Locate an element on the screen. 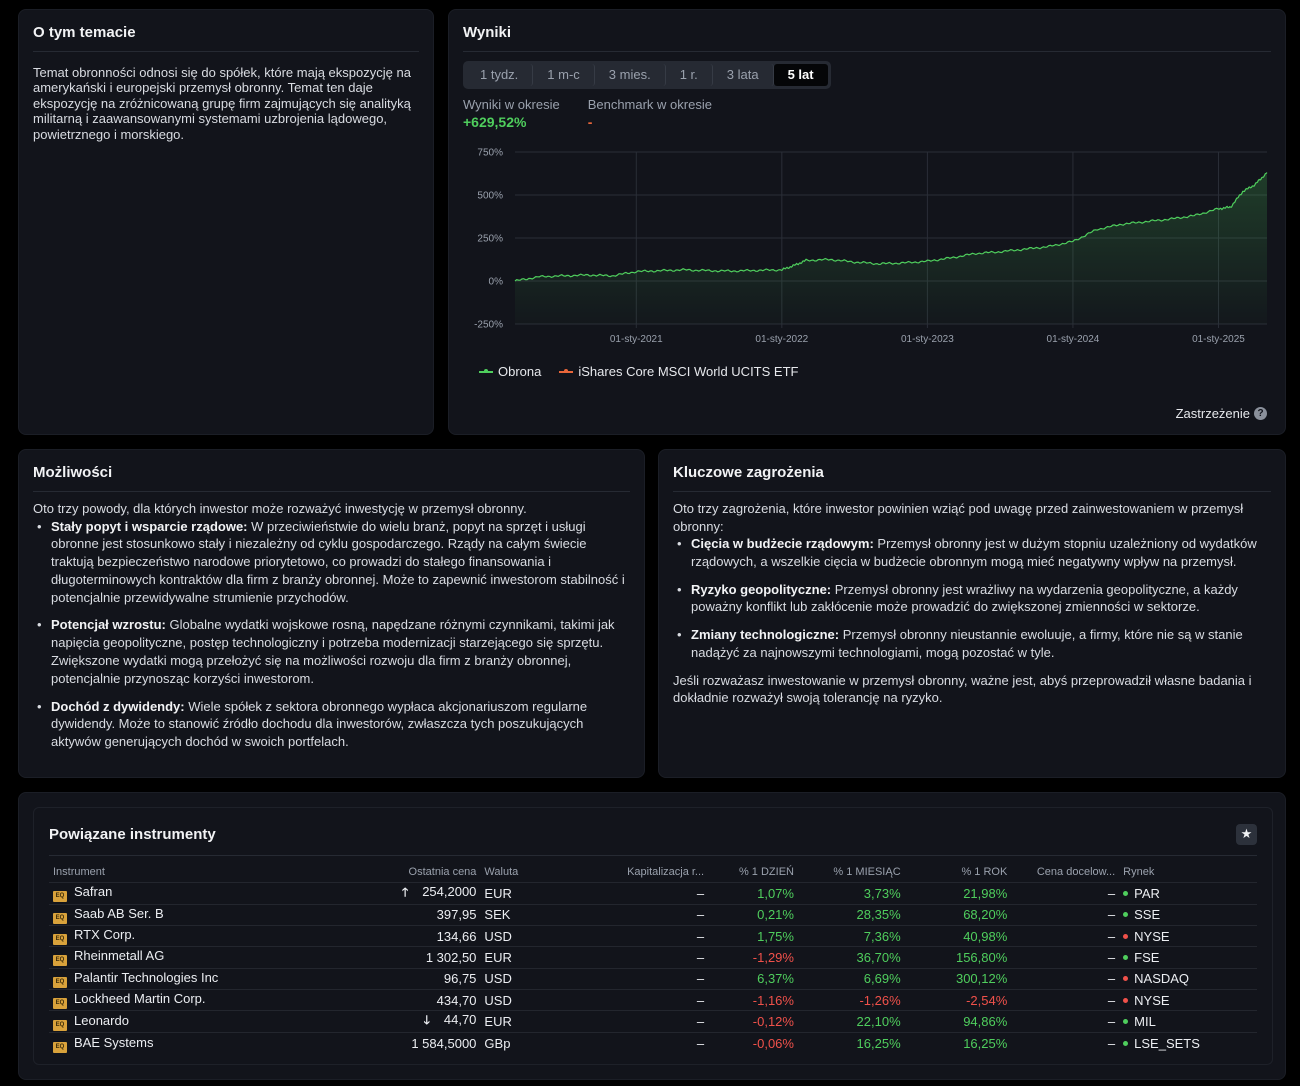 This screenshot has width=1300, height=1086. instrument-cell: EQ Palantir Technologies Inc is located at coordinates (202, 978).